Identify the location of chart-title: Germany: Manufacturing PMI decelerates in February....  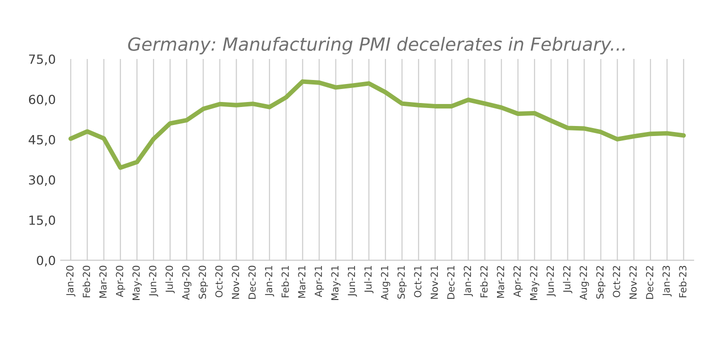
(376, 45).